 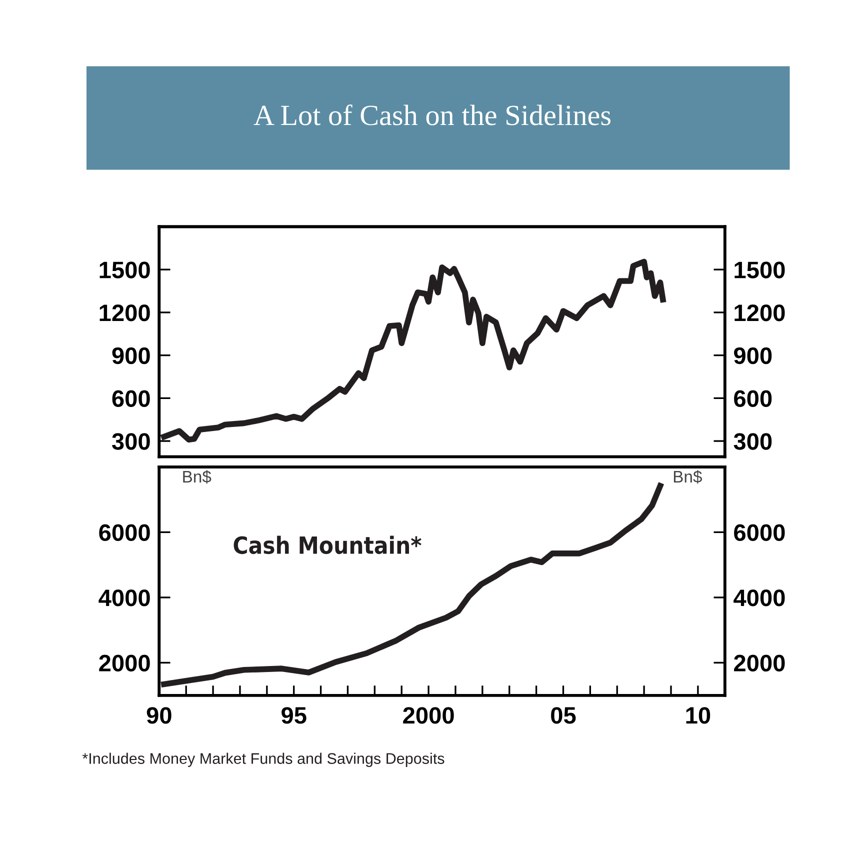 What do you see at coordinates (759, 270) in the screenshot?
I see `y2-tick-label: 1500` at bounding box center [759, 270].